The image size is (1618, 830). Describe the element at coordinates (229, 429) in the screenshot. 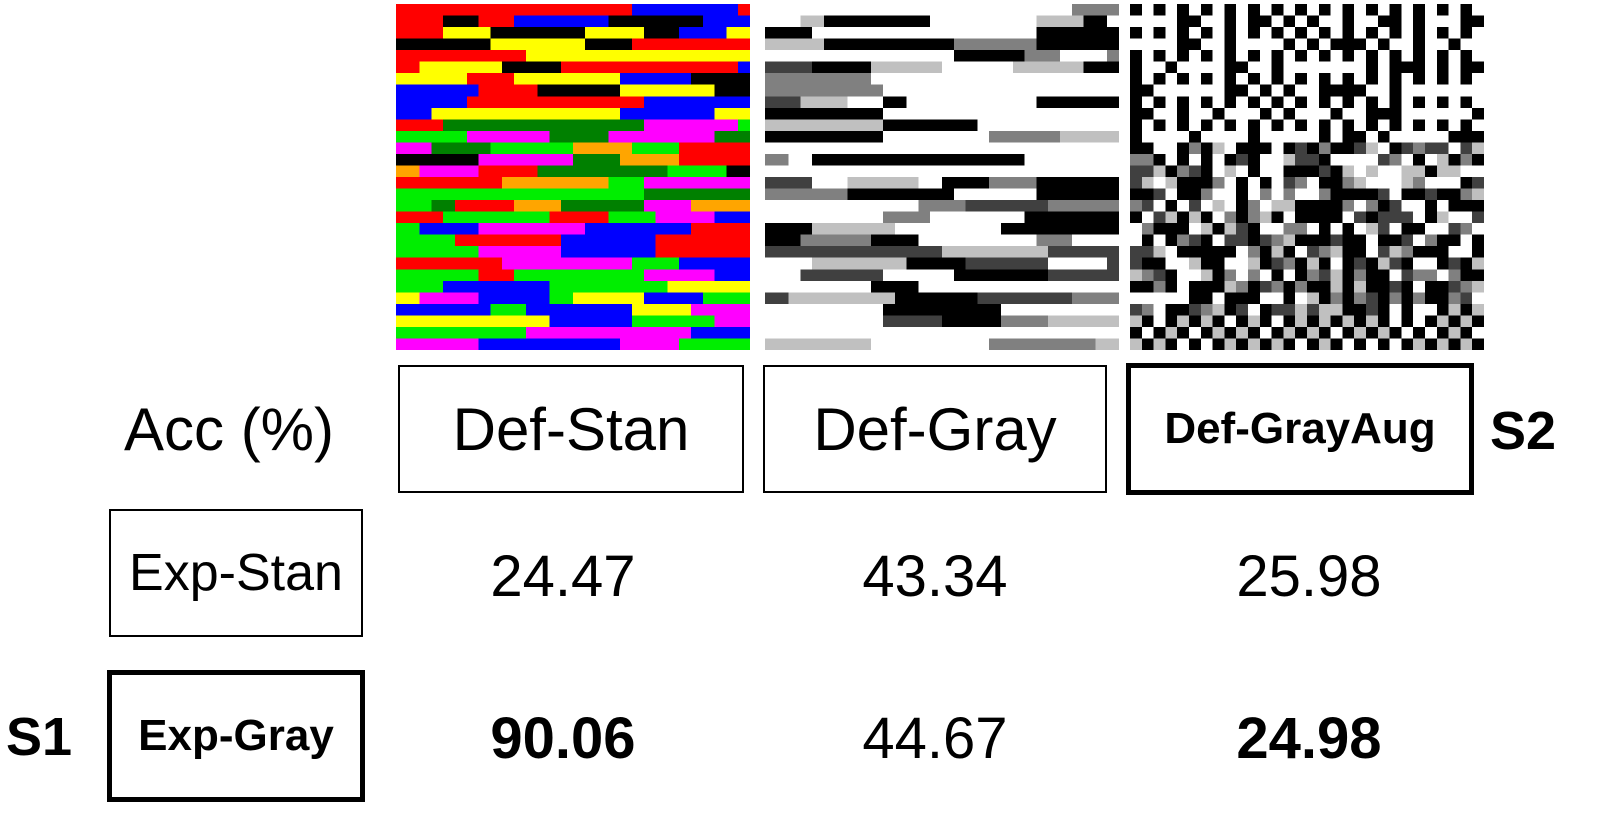

I see `accuracy-label: Acc (%)` at that location.